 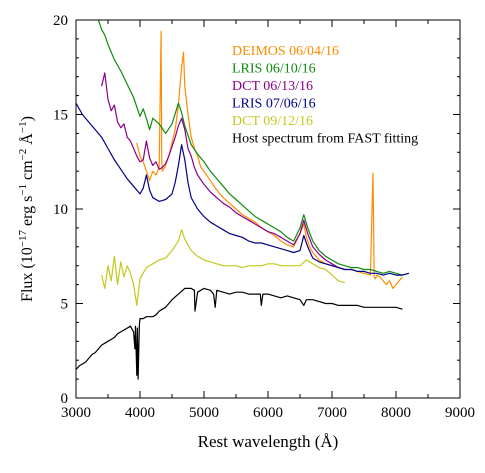 What do you see at coordinates (76, 413) in the screenshot?
I see `x-tick-label: 3000` at bounding box center [76, 413].